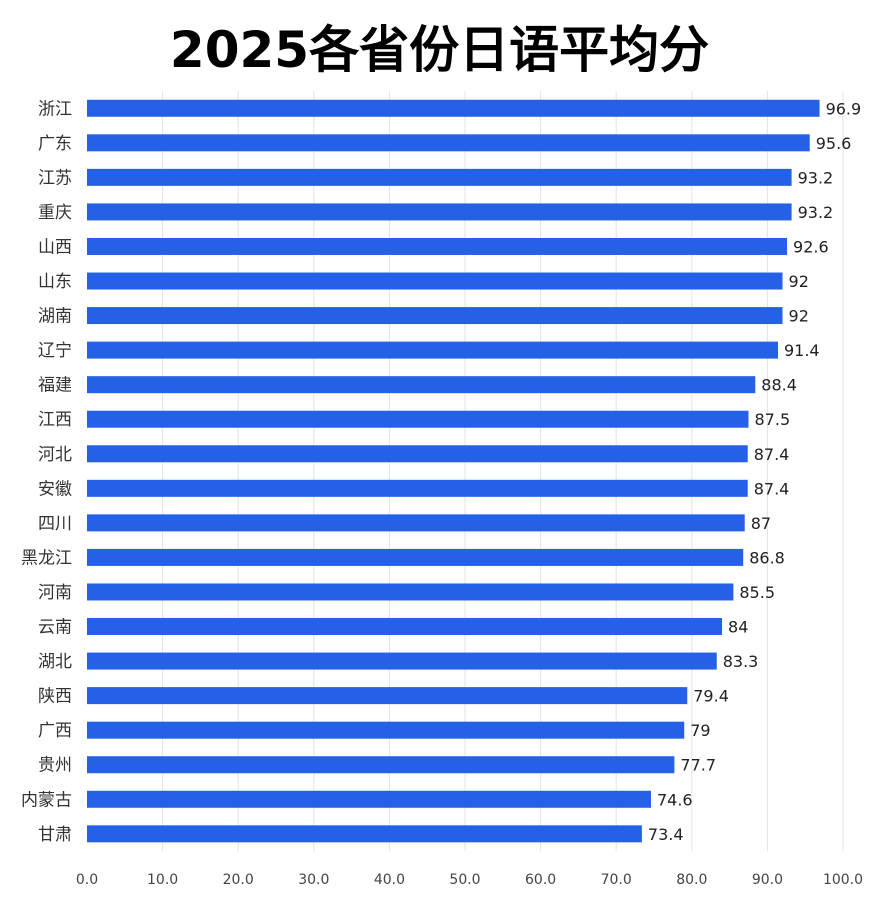 Image resolution: width=879 pixels, height=899 pixels. What do you see at coordinates (843, 880) in the screenshot?
I see `x-tick-label: 100.0` at bounding box center [843, 880].